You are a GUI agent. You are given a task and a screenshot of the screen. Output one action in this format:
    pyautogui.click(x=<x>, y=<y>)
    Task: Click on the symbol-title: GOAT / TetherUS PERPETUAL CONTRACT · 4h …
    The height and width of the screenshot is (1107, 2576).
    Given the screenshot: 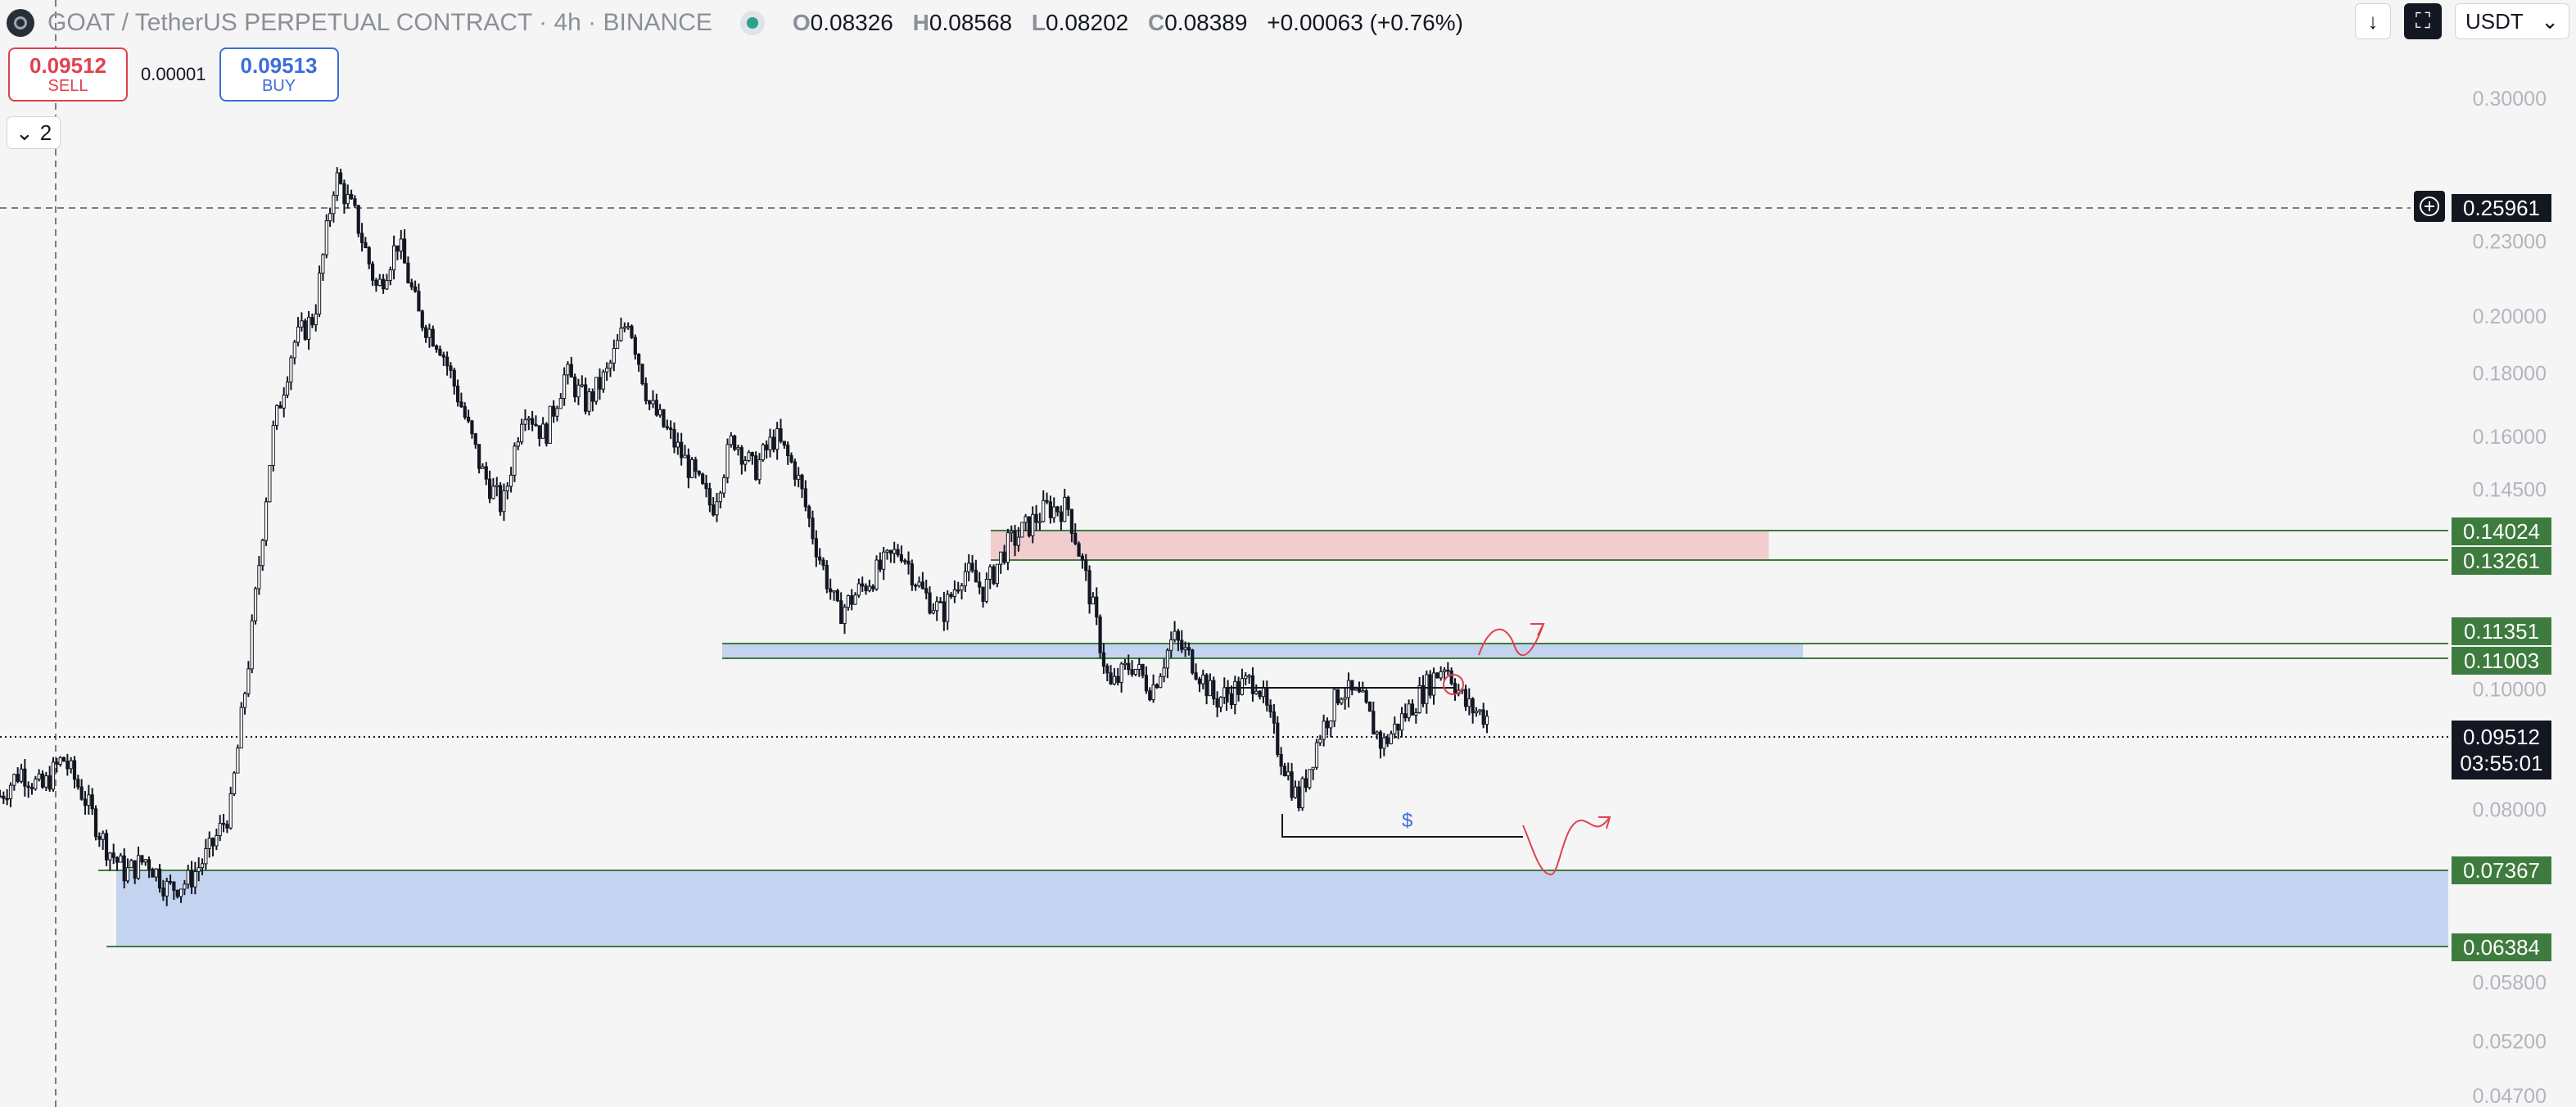 What is the action you would take?
    pyautogui.click(x=379, y=23)
    